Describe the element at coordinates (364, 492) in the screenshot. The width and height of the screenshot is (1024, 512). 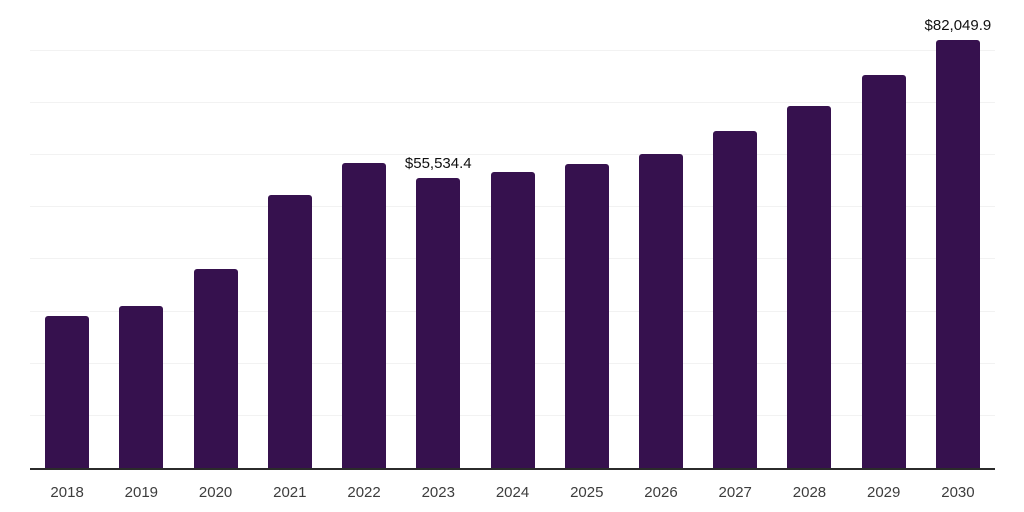
I see `x-tick-label-2022: 2022` at that location.